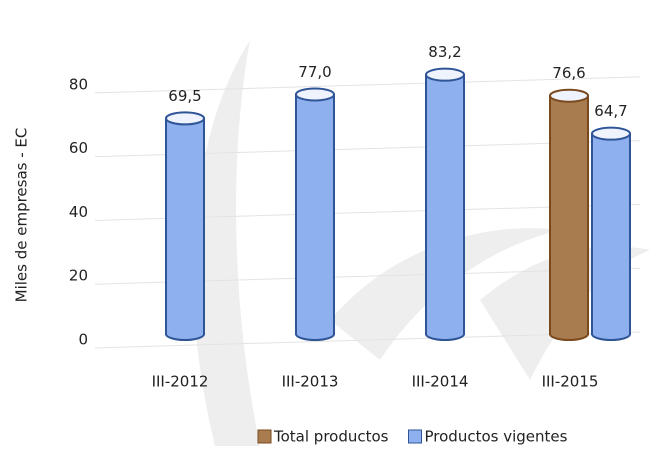  I want to click on value-label: 76,6, so click(568, 73).